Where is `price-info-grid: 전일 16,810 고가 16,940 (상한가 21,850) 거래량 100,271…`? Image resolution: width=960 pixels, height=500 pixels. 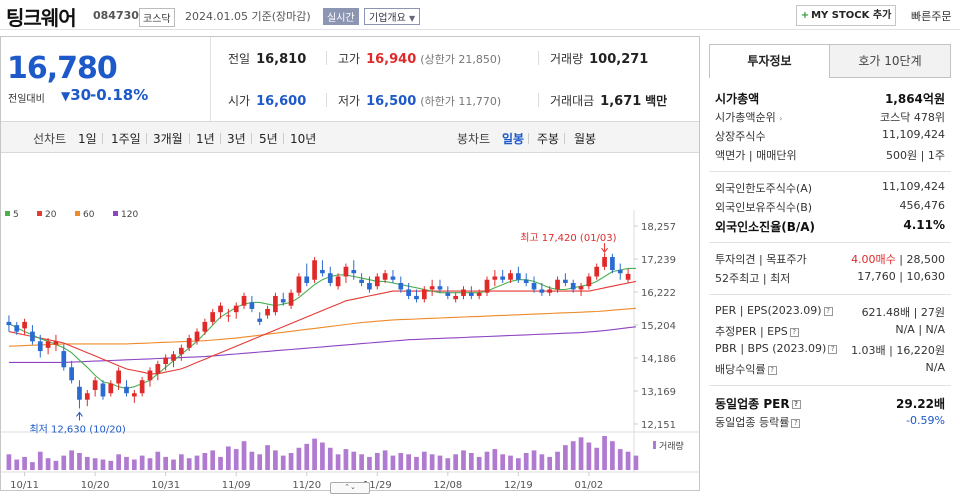 price-info-grid: 전일 16,810 고가 16,940 (상한가 21,850) 거래량 100,271… is located at coordinates (455, 79).